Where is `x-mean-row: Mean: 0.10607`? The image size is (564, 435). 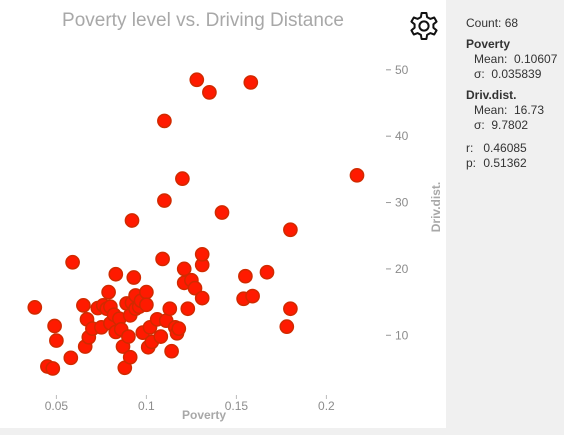
x-mean-row: Mean: 0.10607 is located at coordinates (514, 59).